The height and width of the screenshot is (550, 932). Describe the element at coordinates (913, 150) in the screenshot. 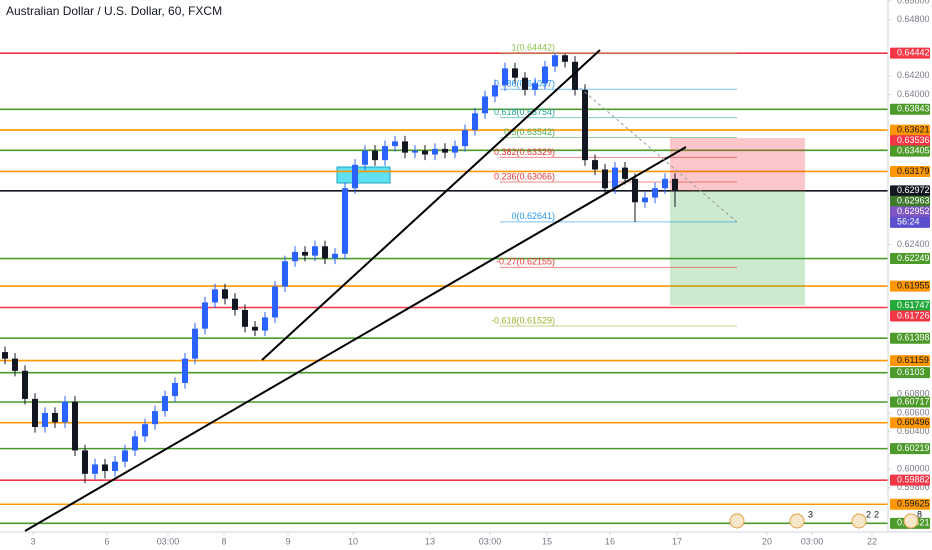

I see `price-label: 0.63405` at that location.